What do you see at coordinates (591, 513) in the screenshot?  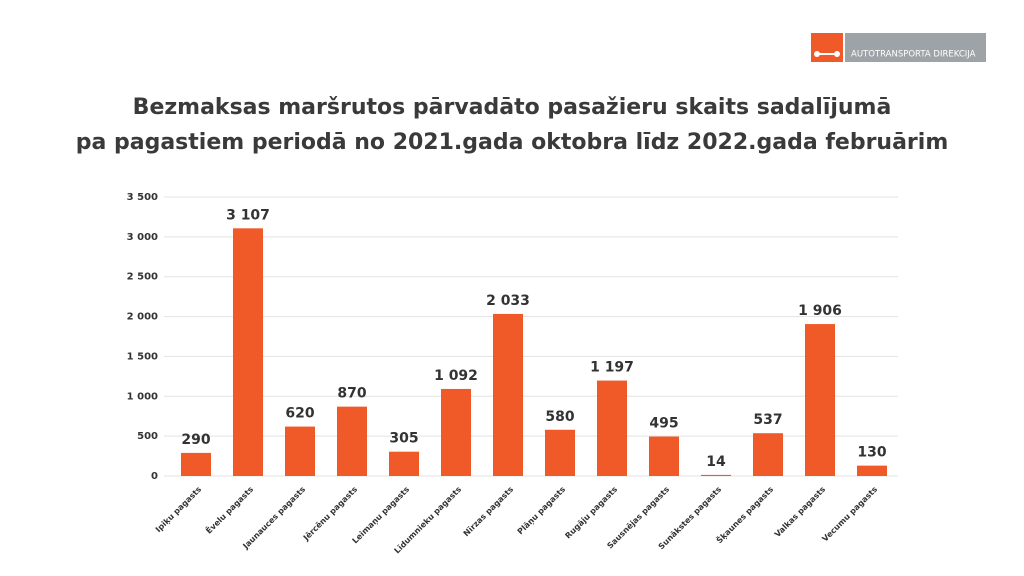 I see `x-tick-label: Rugāju pagasts` at bounding box center [591, 513].